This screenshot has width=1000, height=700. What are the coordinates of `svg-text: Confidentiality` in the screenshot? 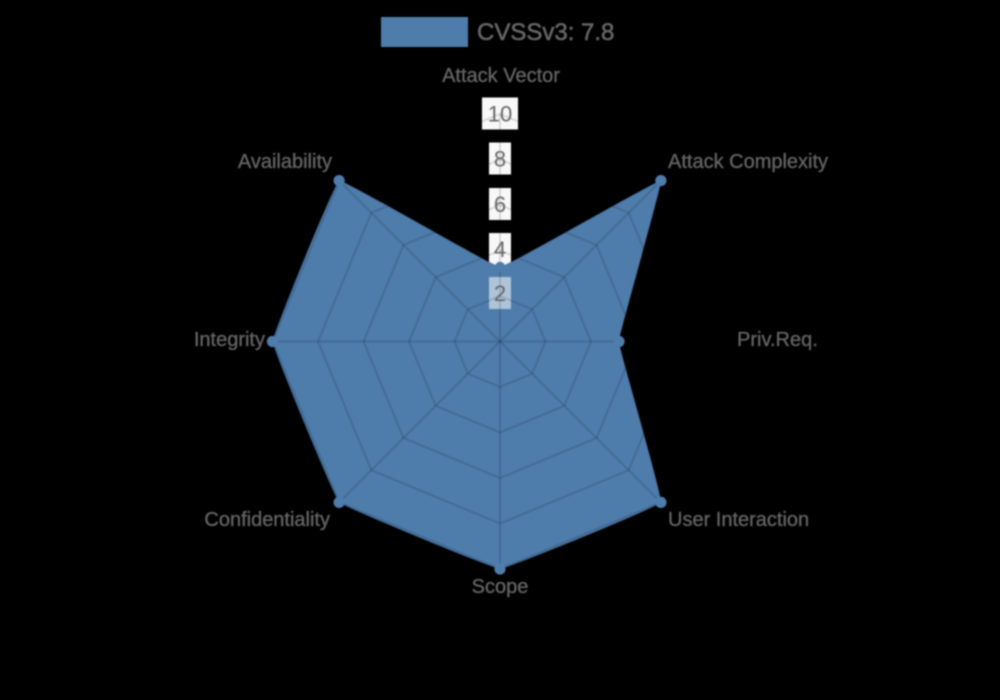 It's located at (267, 520).